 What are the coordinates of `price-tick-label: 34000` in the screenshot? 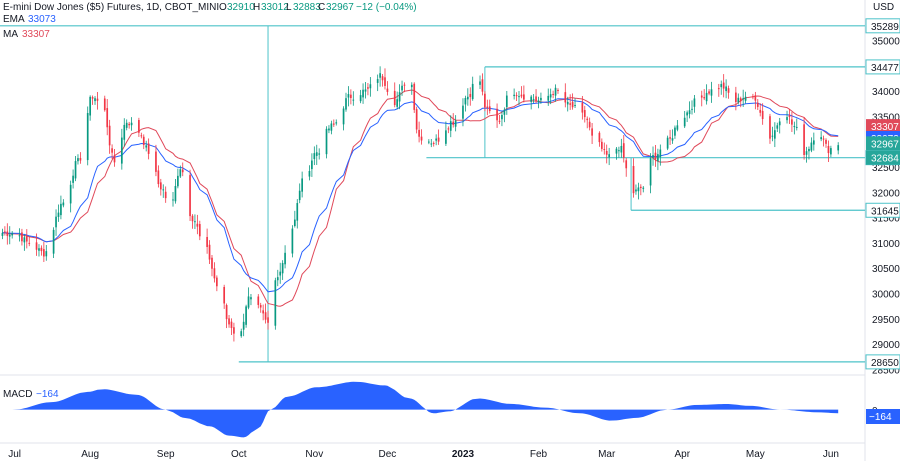 It's located at (886, 92).